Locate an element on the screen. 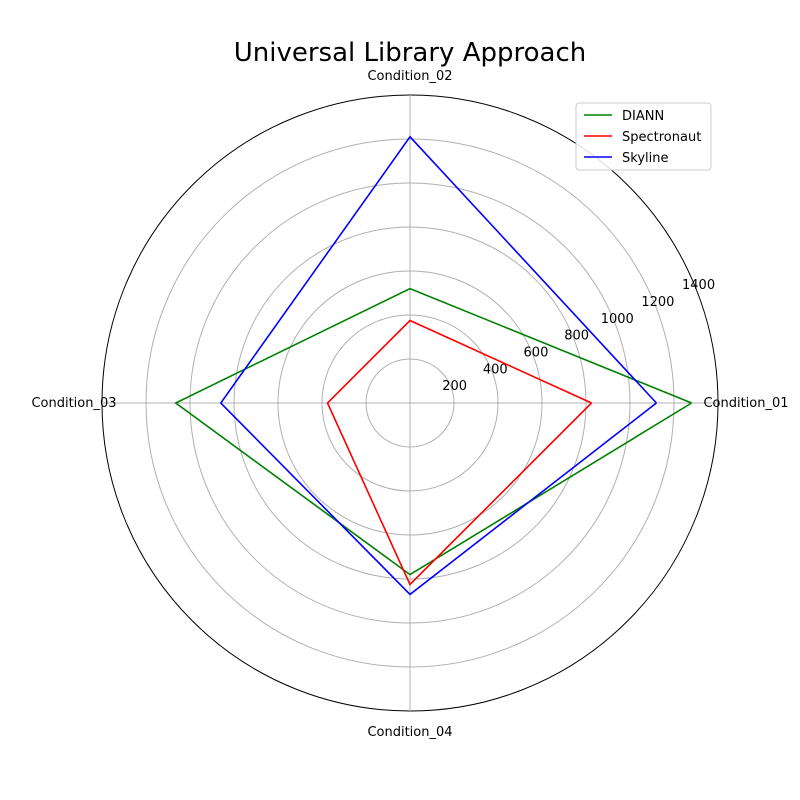 The width and height of the screenshot is (800, 800). legend: DIANN Spectronaut Skyline is located at coordinates (643, 136).